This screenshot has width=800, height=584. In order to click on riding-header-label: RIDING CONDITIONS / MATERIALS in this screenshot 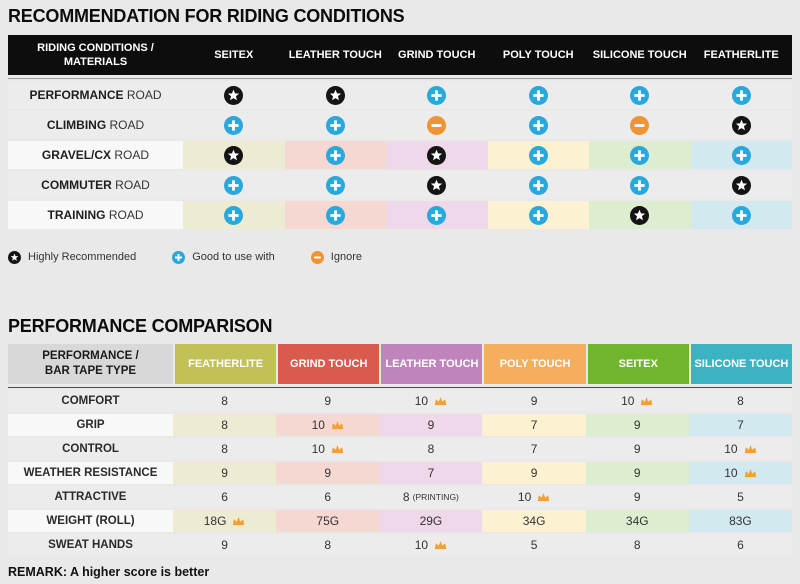, I will do `click(95, 54)`.